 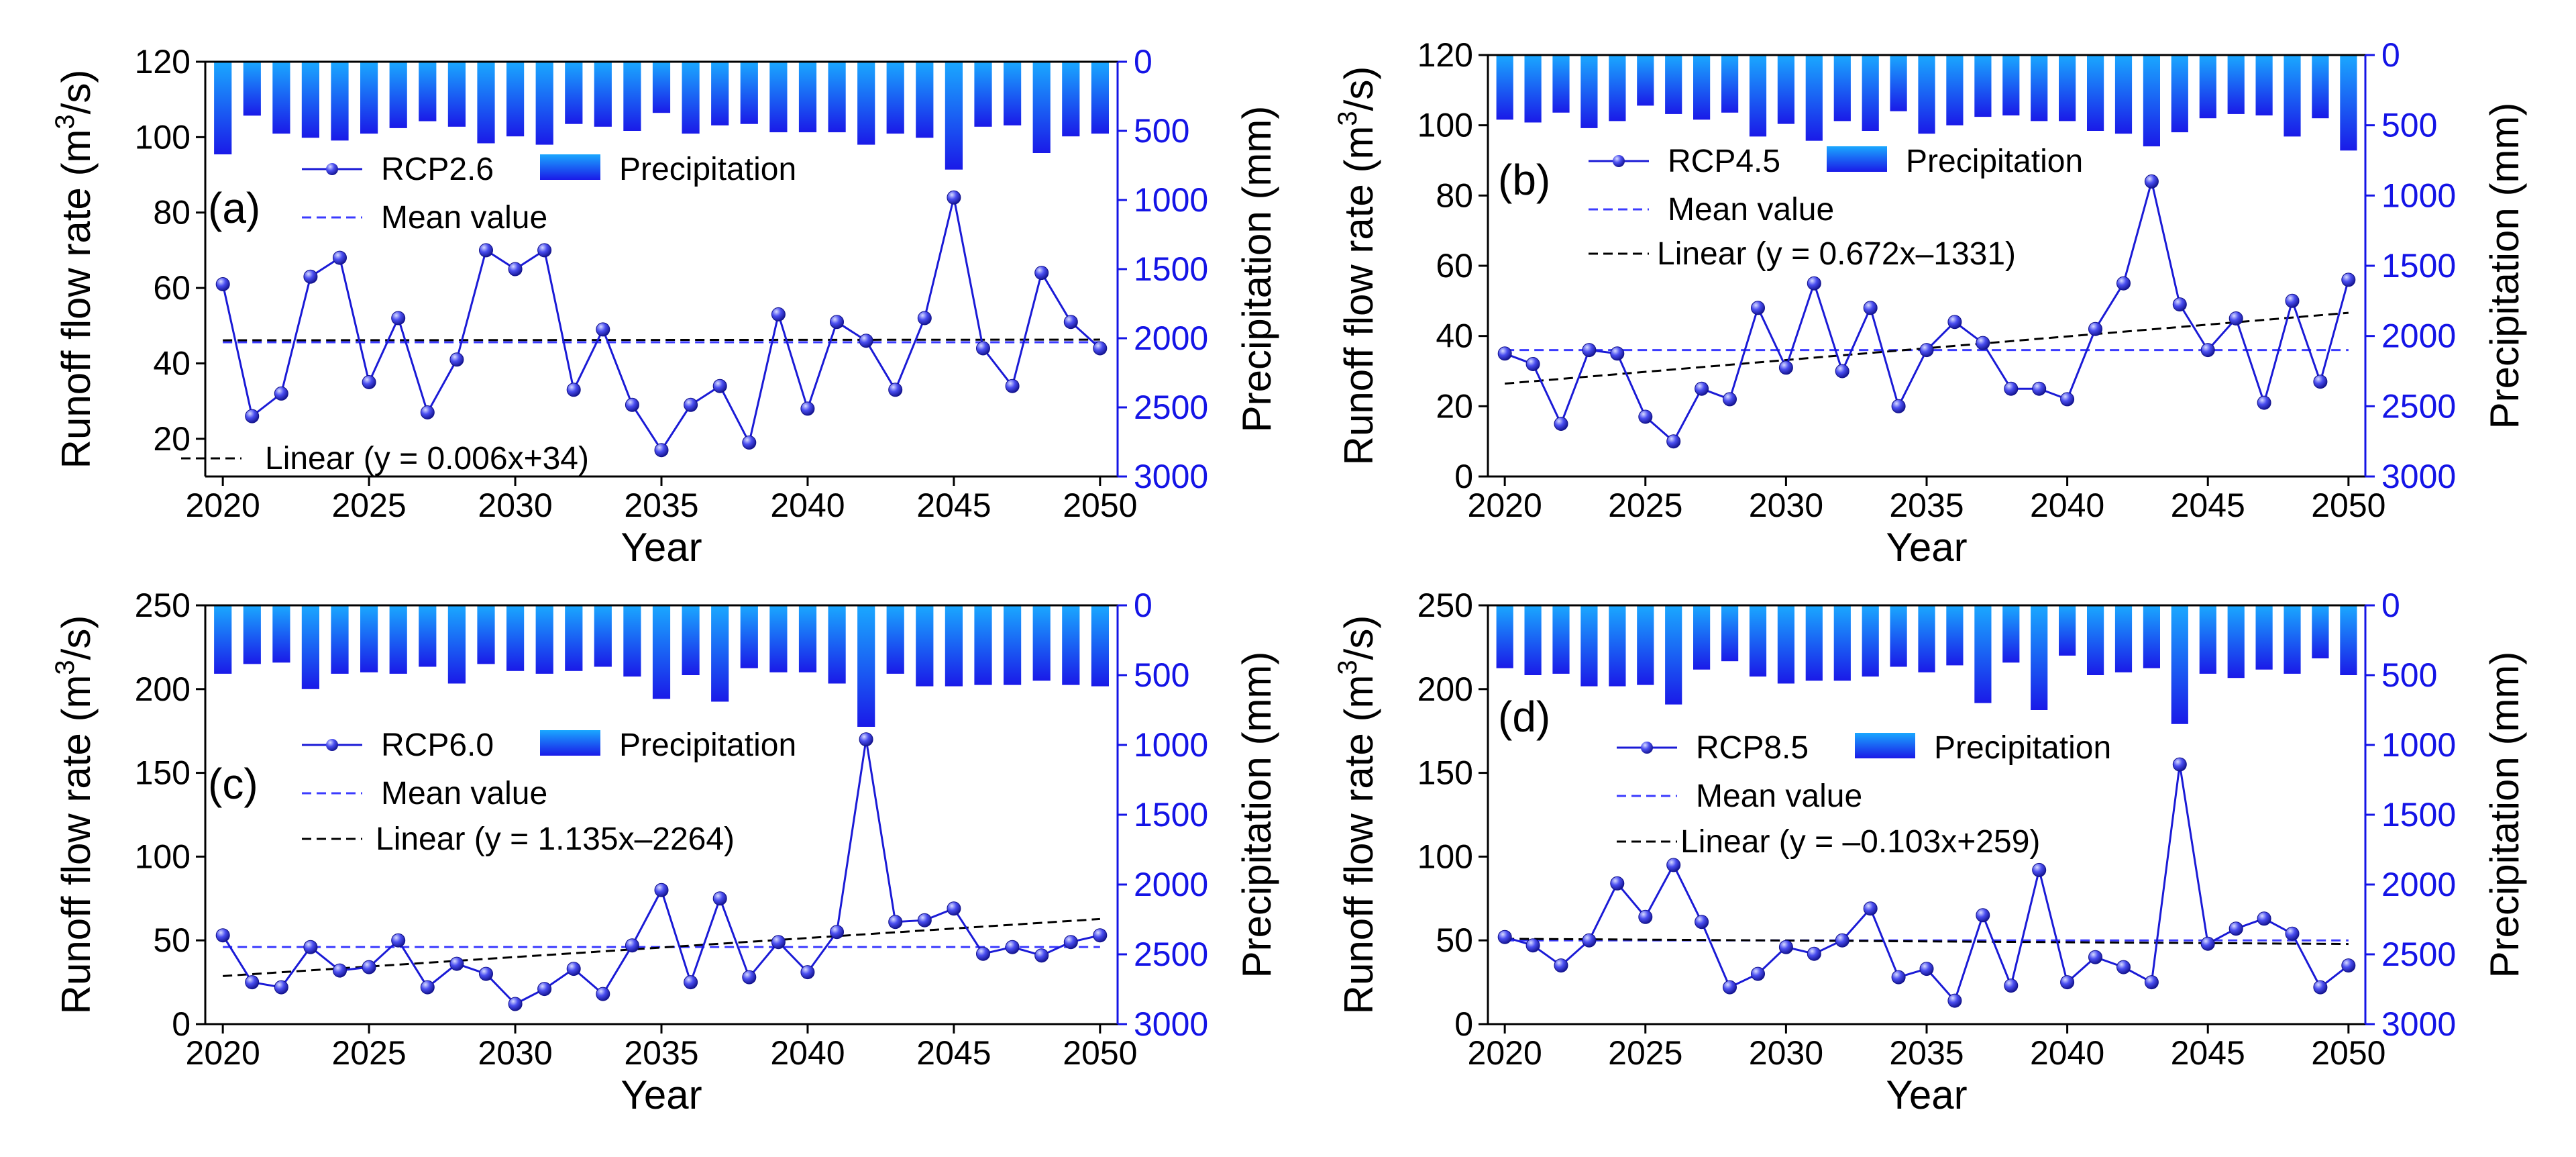 I want to click on panel-label: (c), so click(x=233, y=784).